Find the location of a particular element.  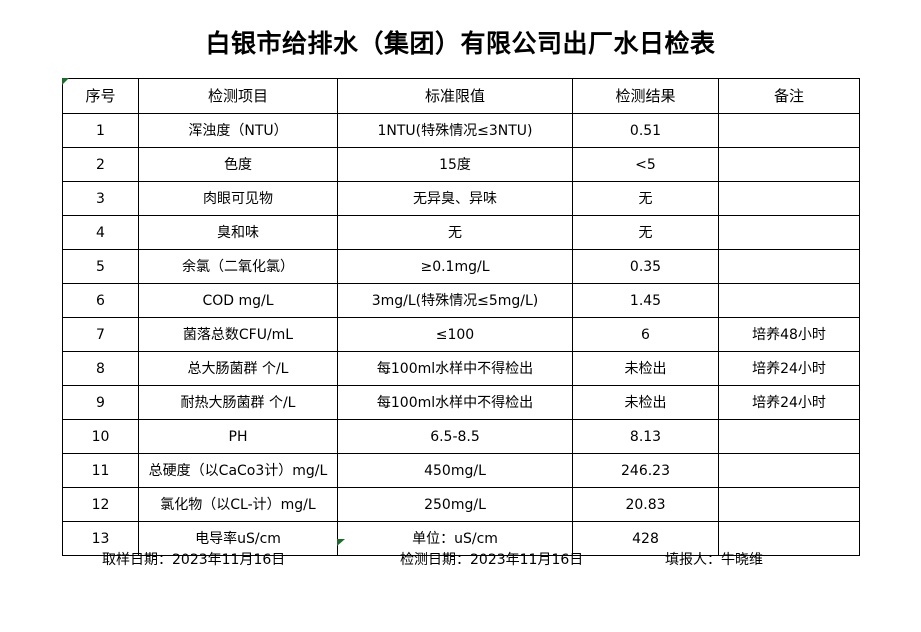

cell-limit: 无 is located at coordinates (455, 232).